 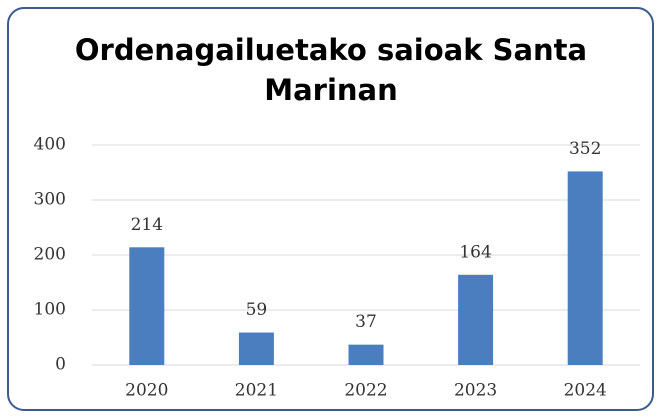 What do you see at coordinates (50, 200) in the screenshot?
I see `y-tick-label: 300` at bounding box center [50, 200].